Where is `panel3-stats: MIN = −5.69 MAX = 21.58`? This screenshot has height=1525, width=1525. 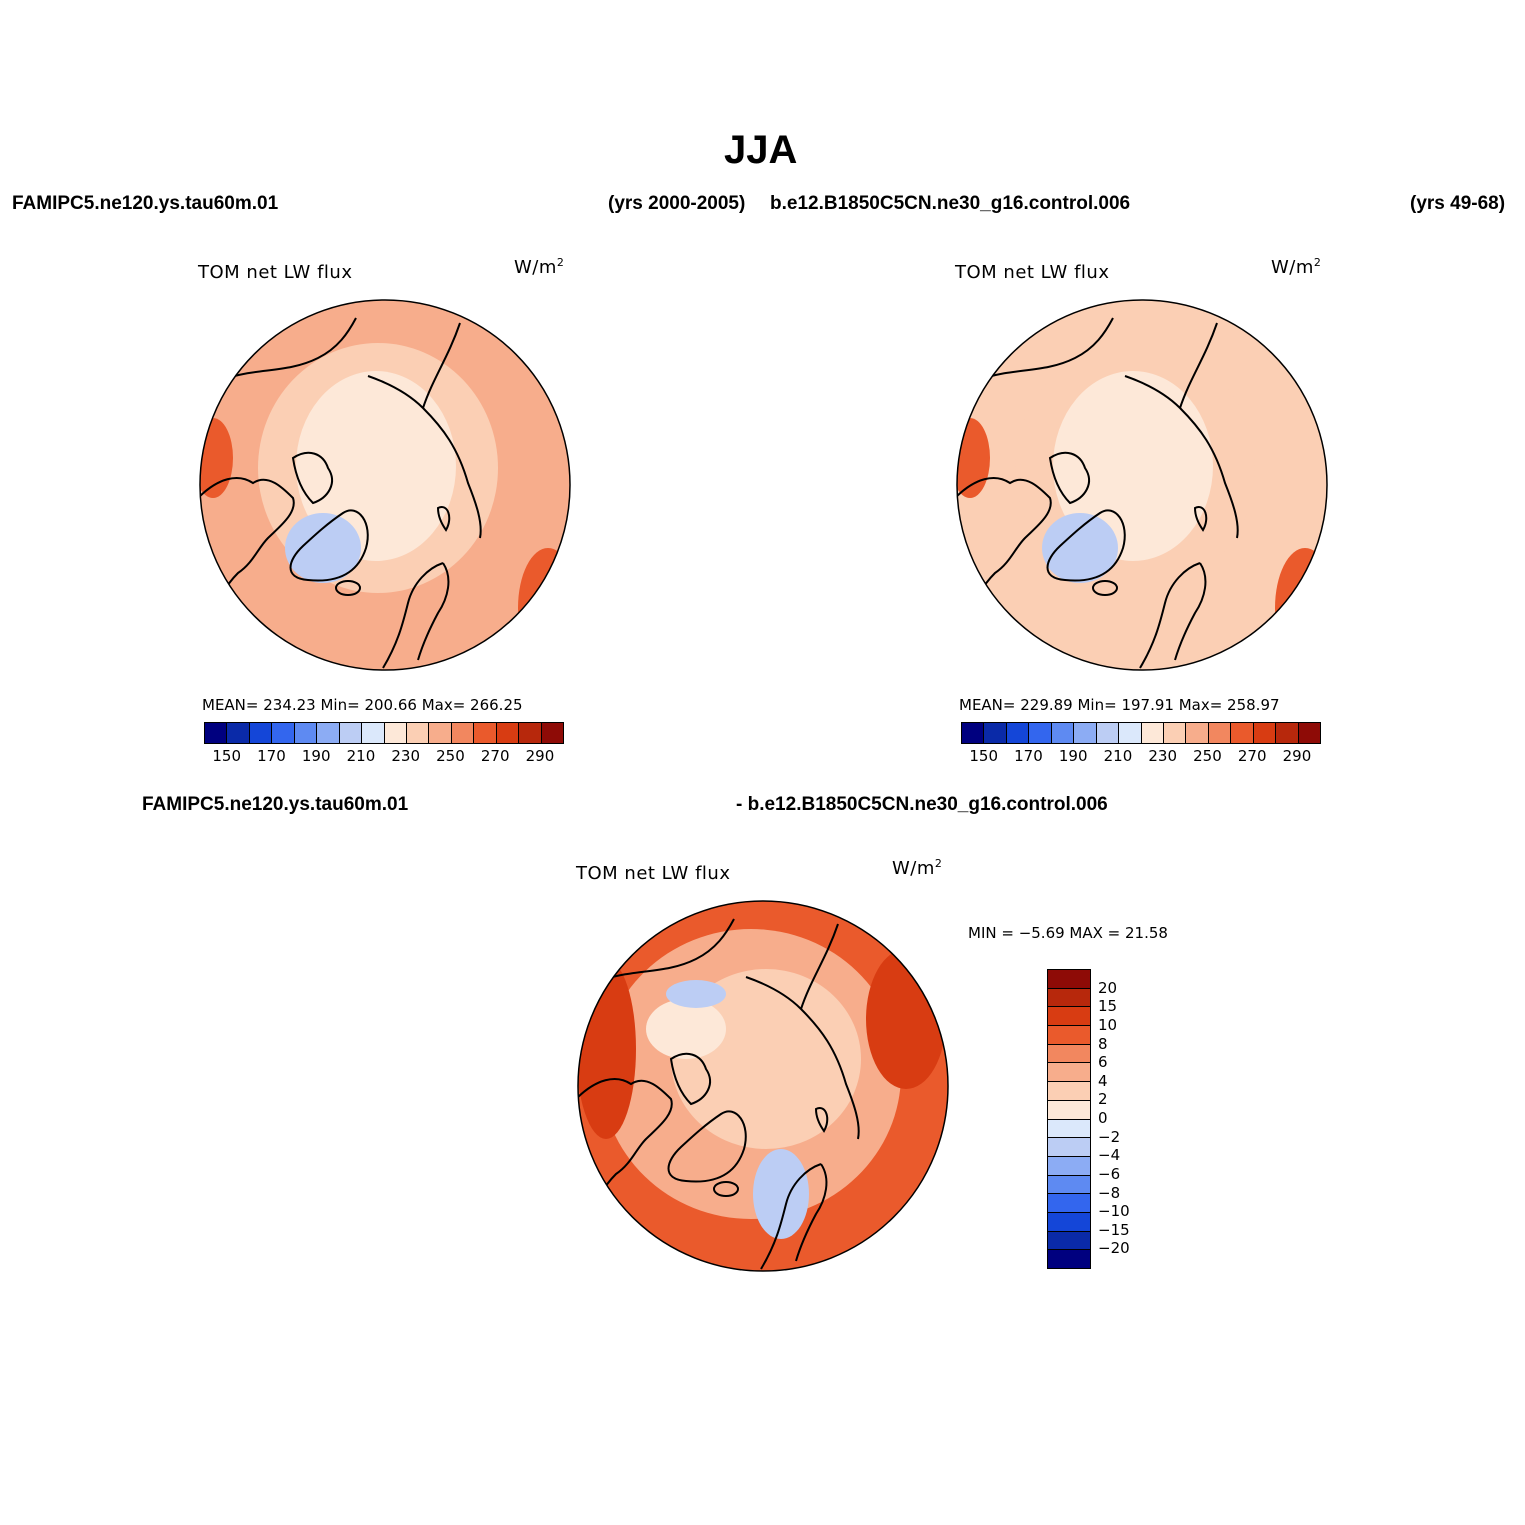
panel3-stats: MIN = −5.69 MAX = 21.58 is located at coordinates (1068, 933).